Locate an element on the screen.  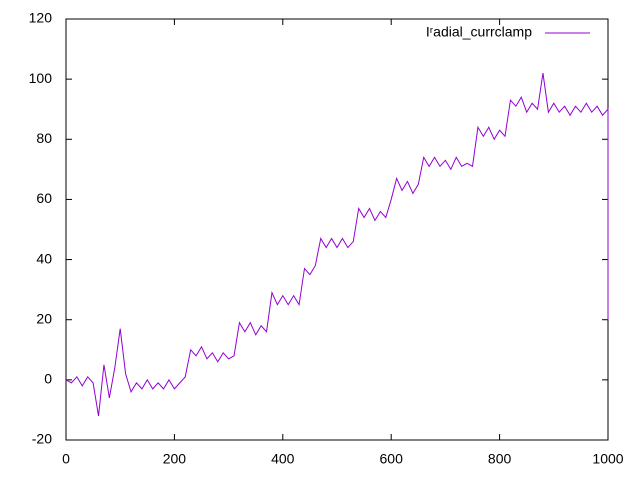
y-tick-label: -20 is located at coordinates (42, 439).